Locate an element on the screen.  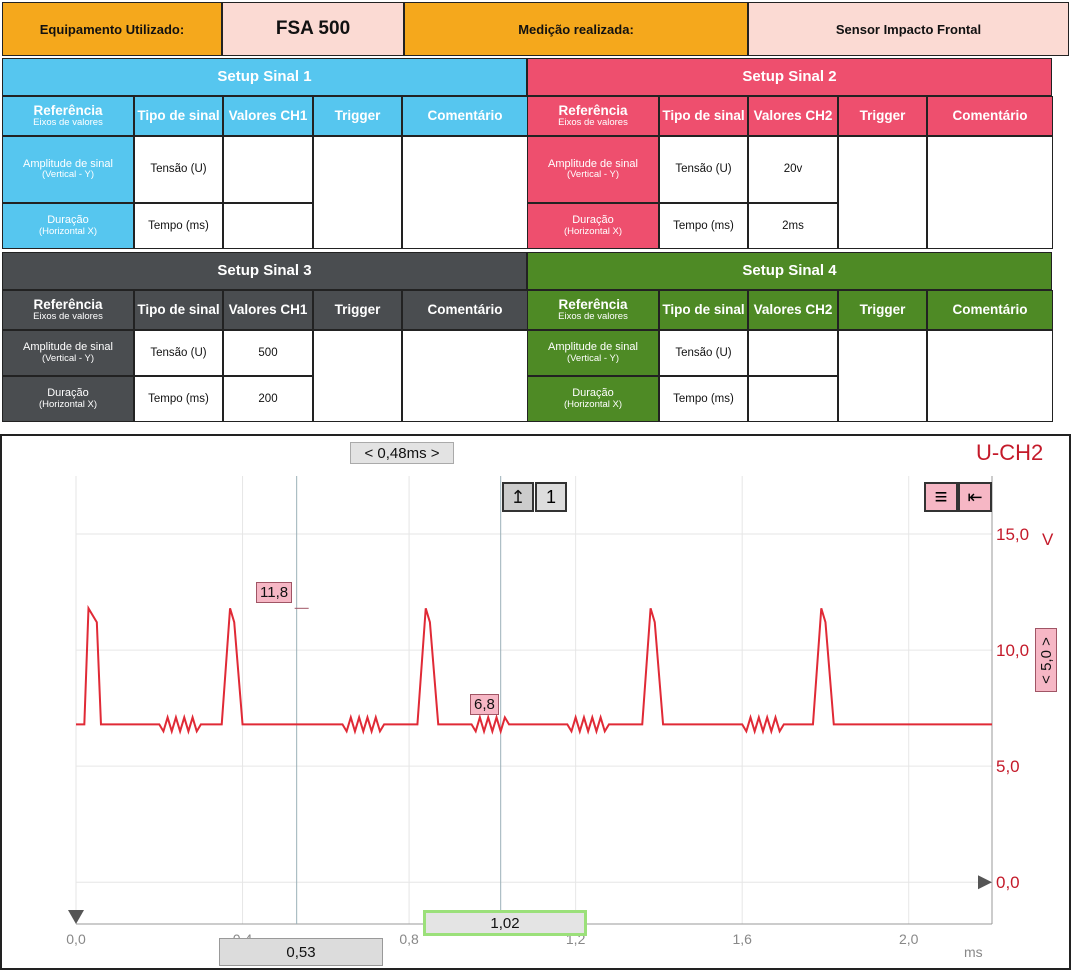
duration-value: 200 is located at coordinates (268, 399).